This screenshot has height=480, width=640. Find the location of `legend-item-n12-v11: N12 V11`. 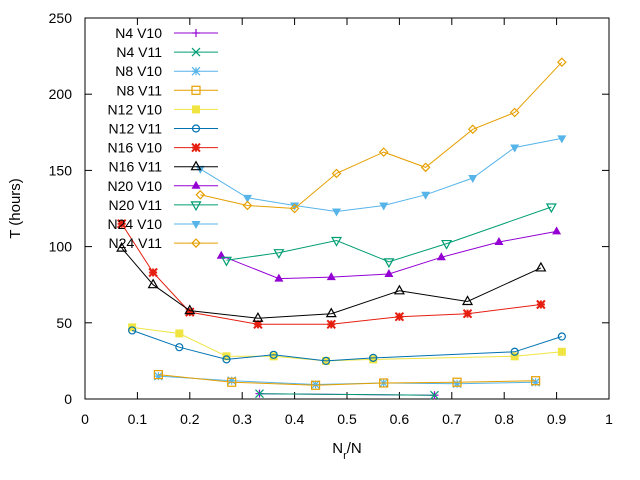

legend-item-n12-v11: N12 V11 is located at coordinates (163, 129).